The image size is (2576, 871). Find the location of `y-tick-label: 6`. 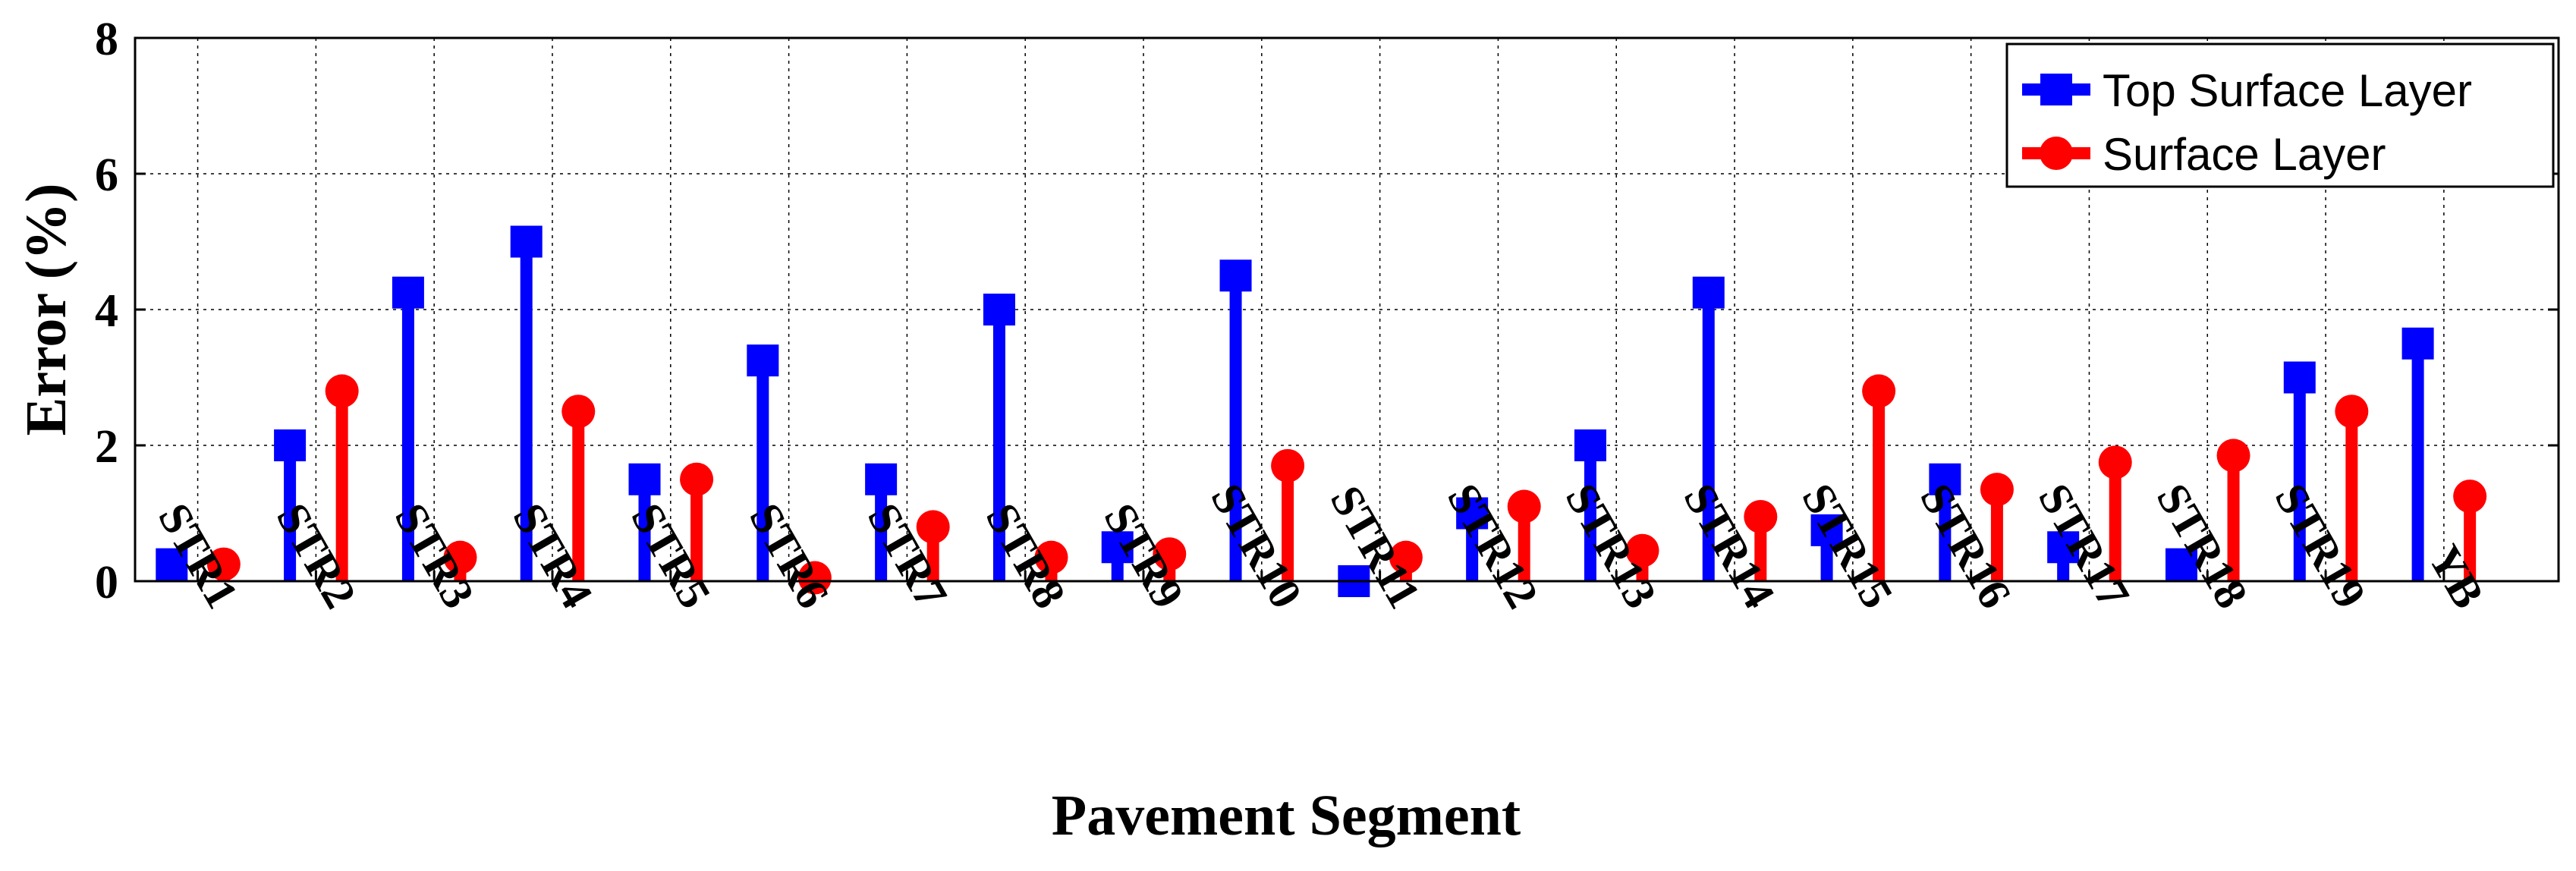

y-tick-label: 6 is located at coordinates (106, 175).